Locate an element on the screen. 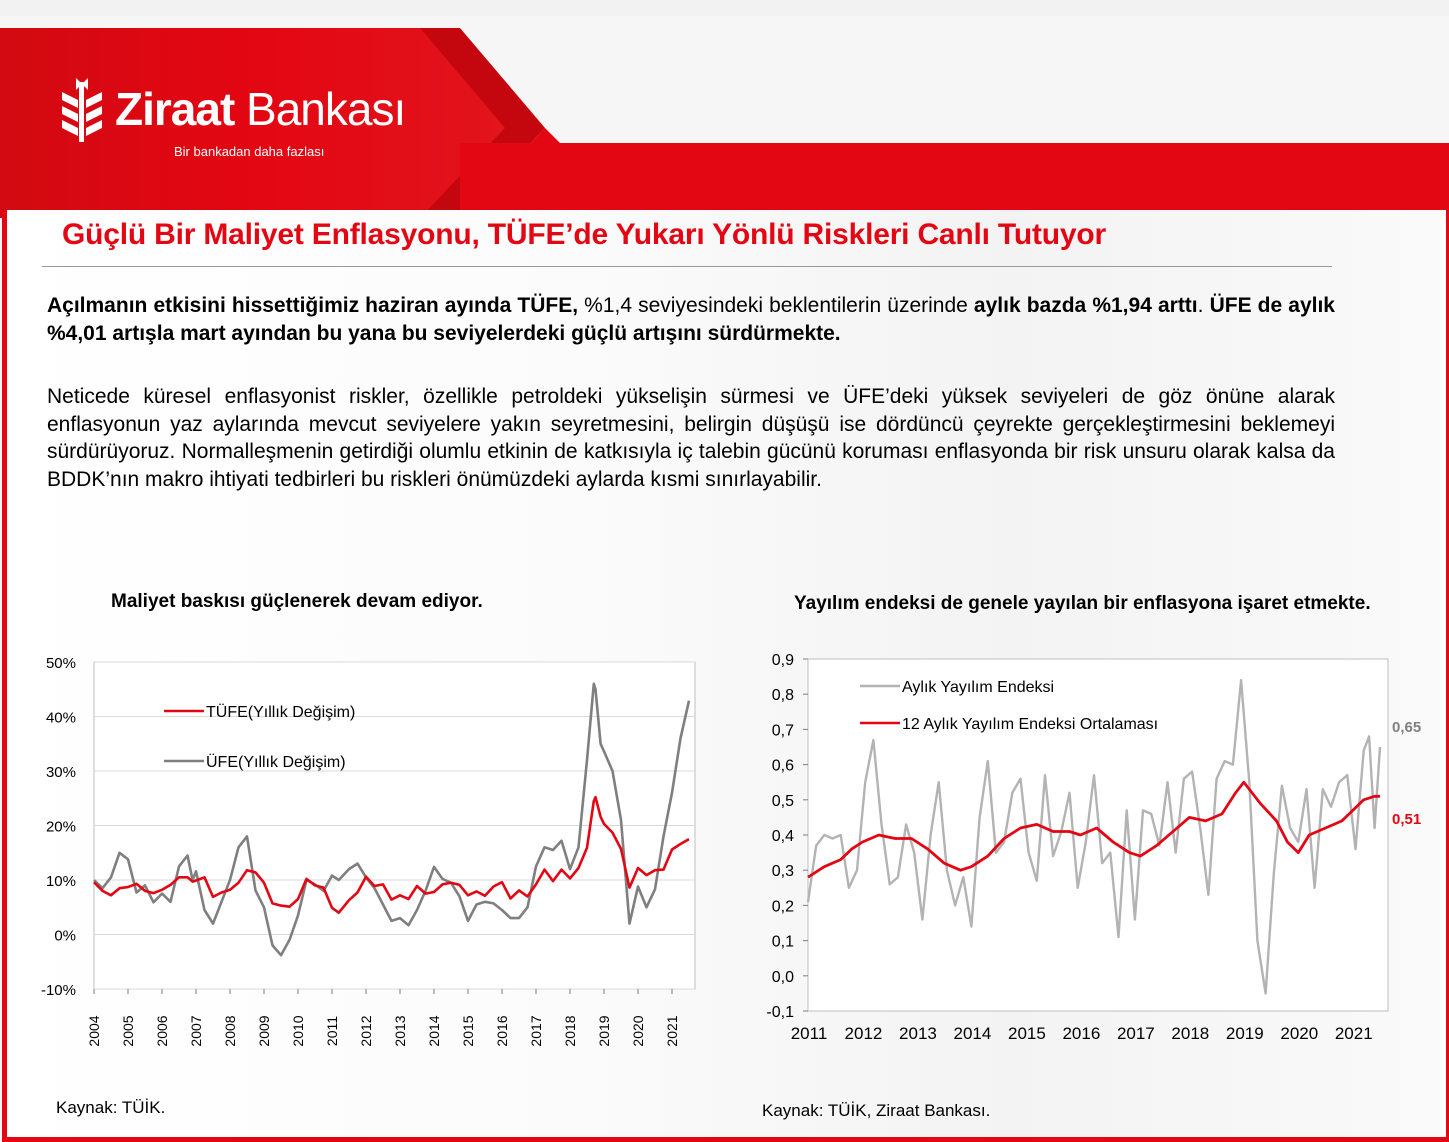  chart-2-legend-label: Aylık Yayılım Endeksi is located at coordinates (978, 687).